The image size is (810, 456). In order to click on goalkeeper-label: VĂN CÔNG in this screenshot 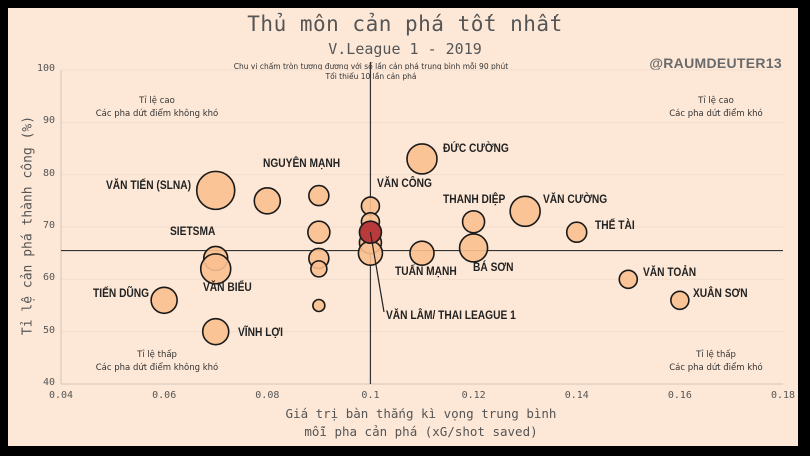, I will do `click(404, 183)`.